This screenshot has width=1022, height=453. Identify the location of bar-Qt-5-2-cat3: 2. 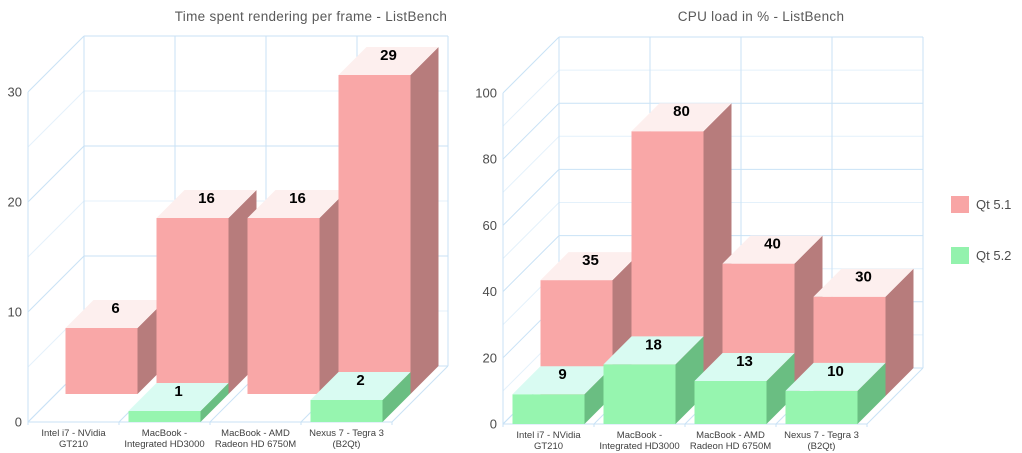
(360, 397).